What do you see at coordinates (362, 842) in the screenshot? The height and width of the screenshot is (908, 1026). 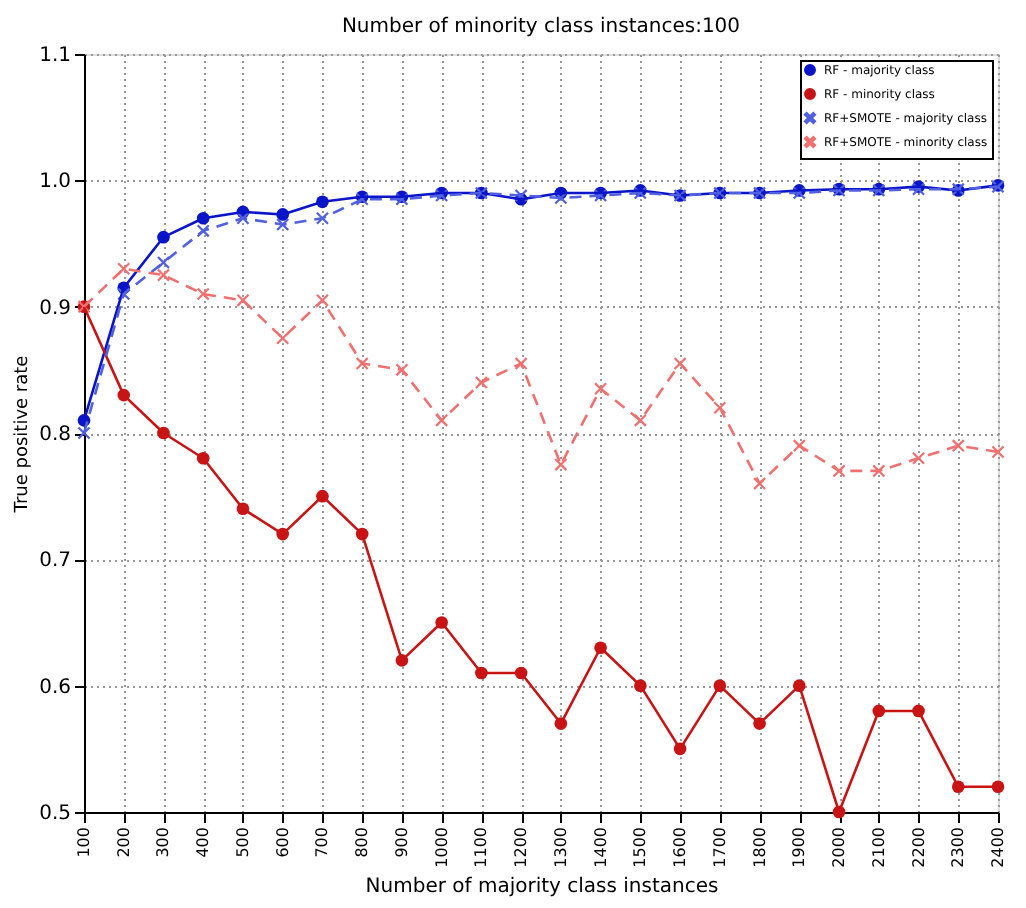 I see `x-tick-label: 800` at bounding box center [362, 842].